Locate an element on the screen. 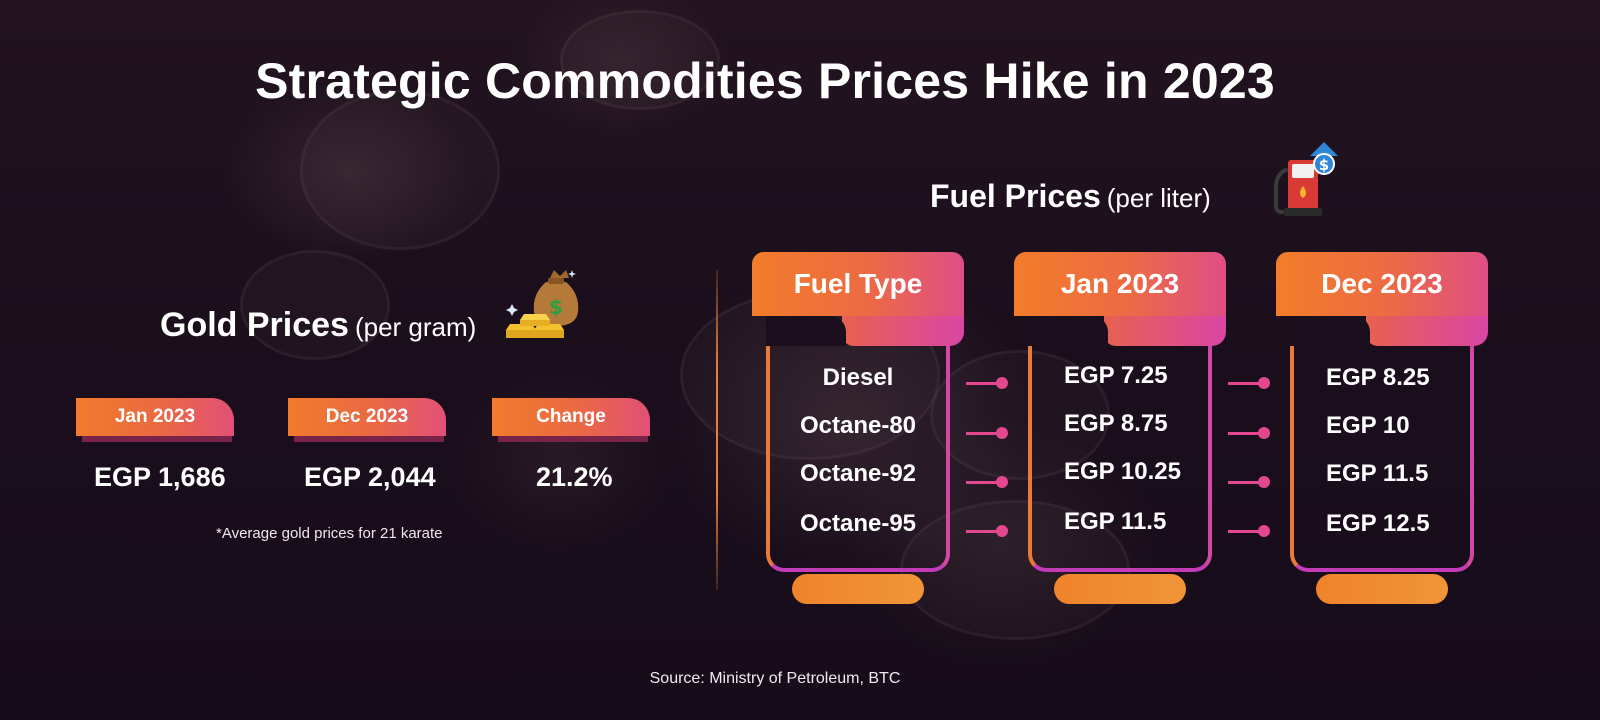  gold-title: Gold Prices is located at coordinates (254, 325).